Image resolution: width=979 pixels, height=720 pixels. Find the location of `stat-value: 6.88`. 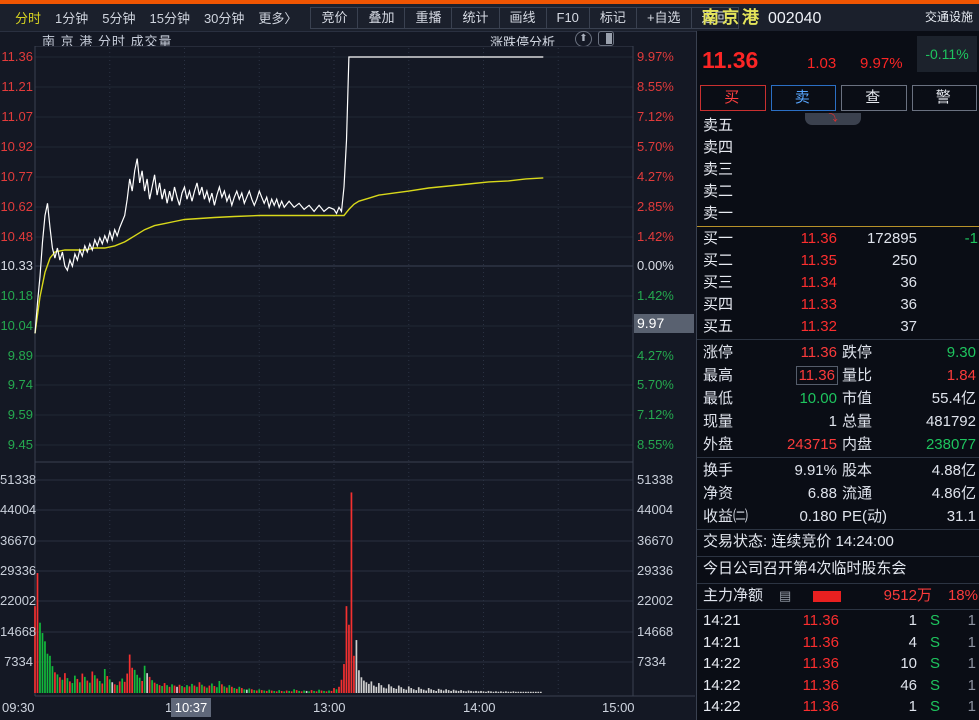

stat-value: 6.88 is located at coordinates (790, 493).